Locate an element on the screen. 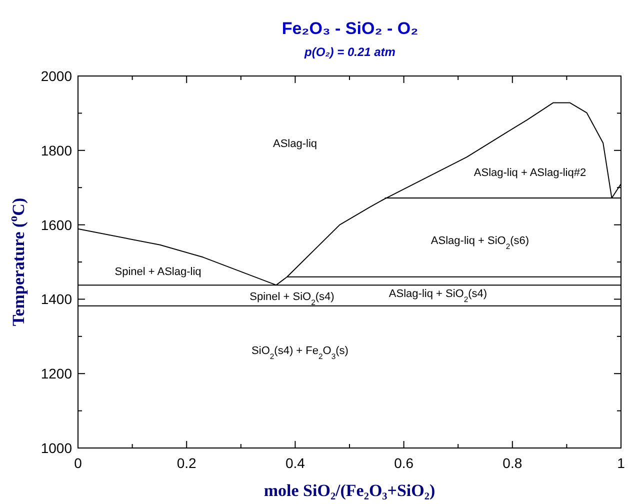 This screenshot has width=640, height=504. x-axis-title: mole SiO₂/(Fe₂O₃+SiO₂) is located at coordinates (350, 490).